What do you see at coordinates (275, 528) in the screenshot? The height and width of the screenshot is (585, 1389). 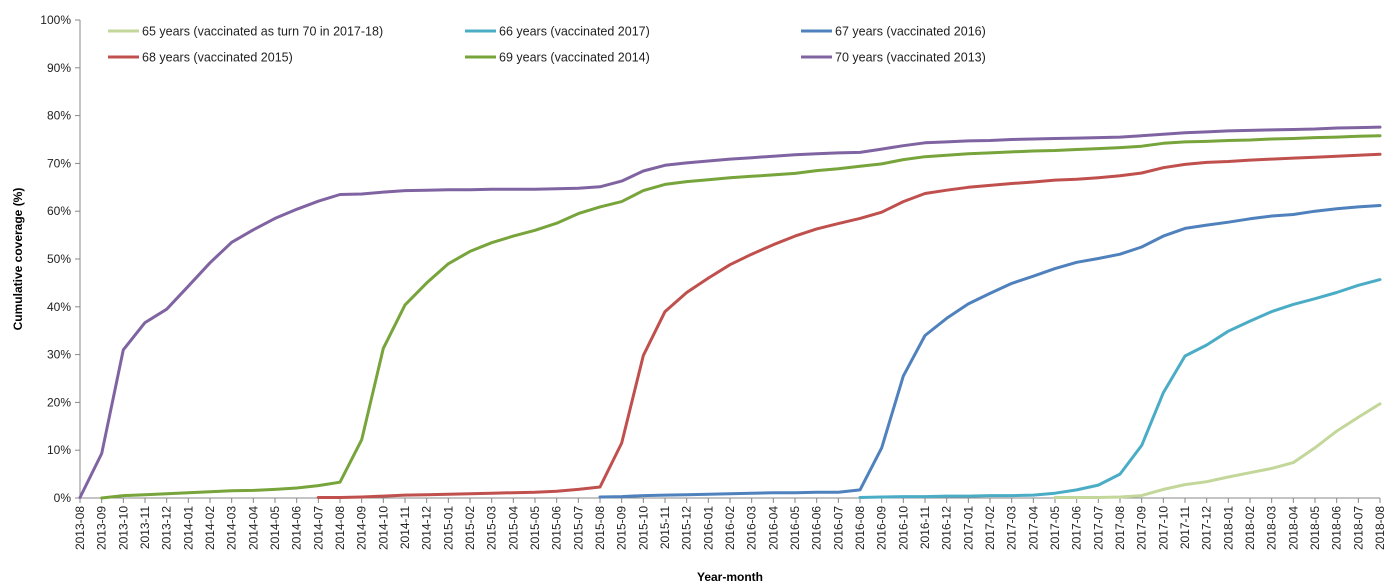 I see `x-tick-label: 2014-05` at bounding box center [275, 528].